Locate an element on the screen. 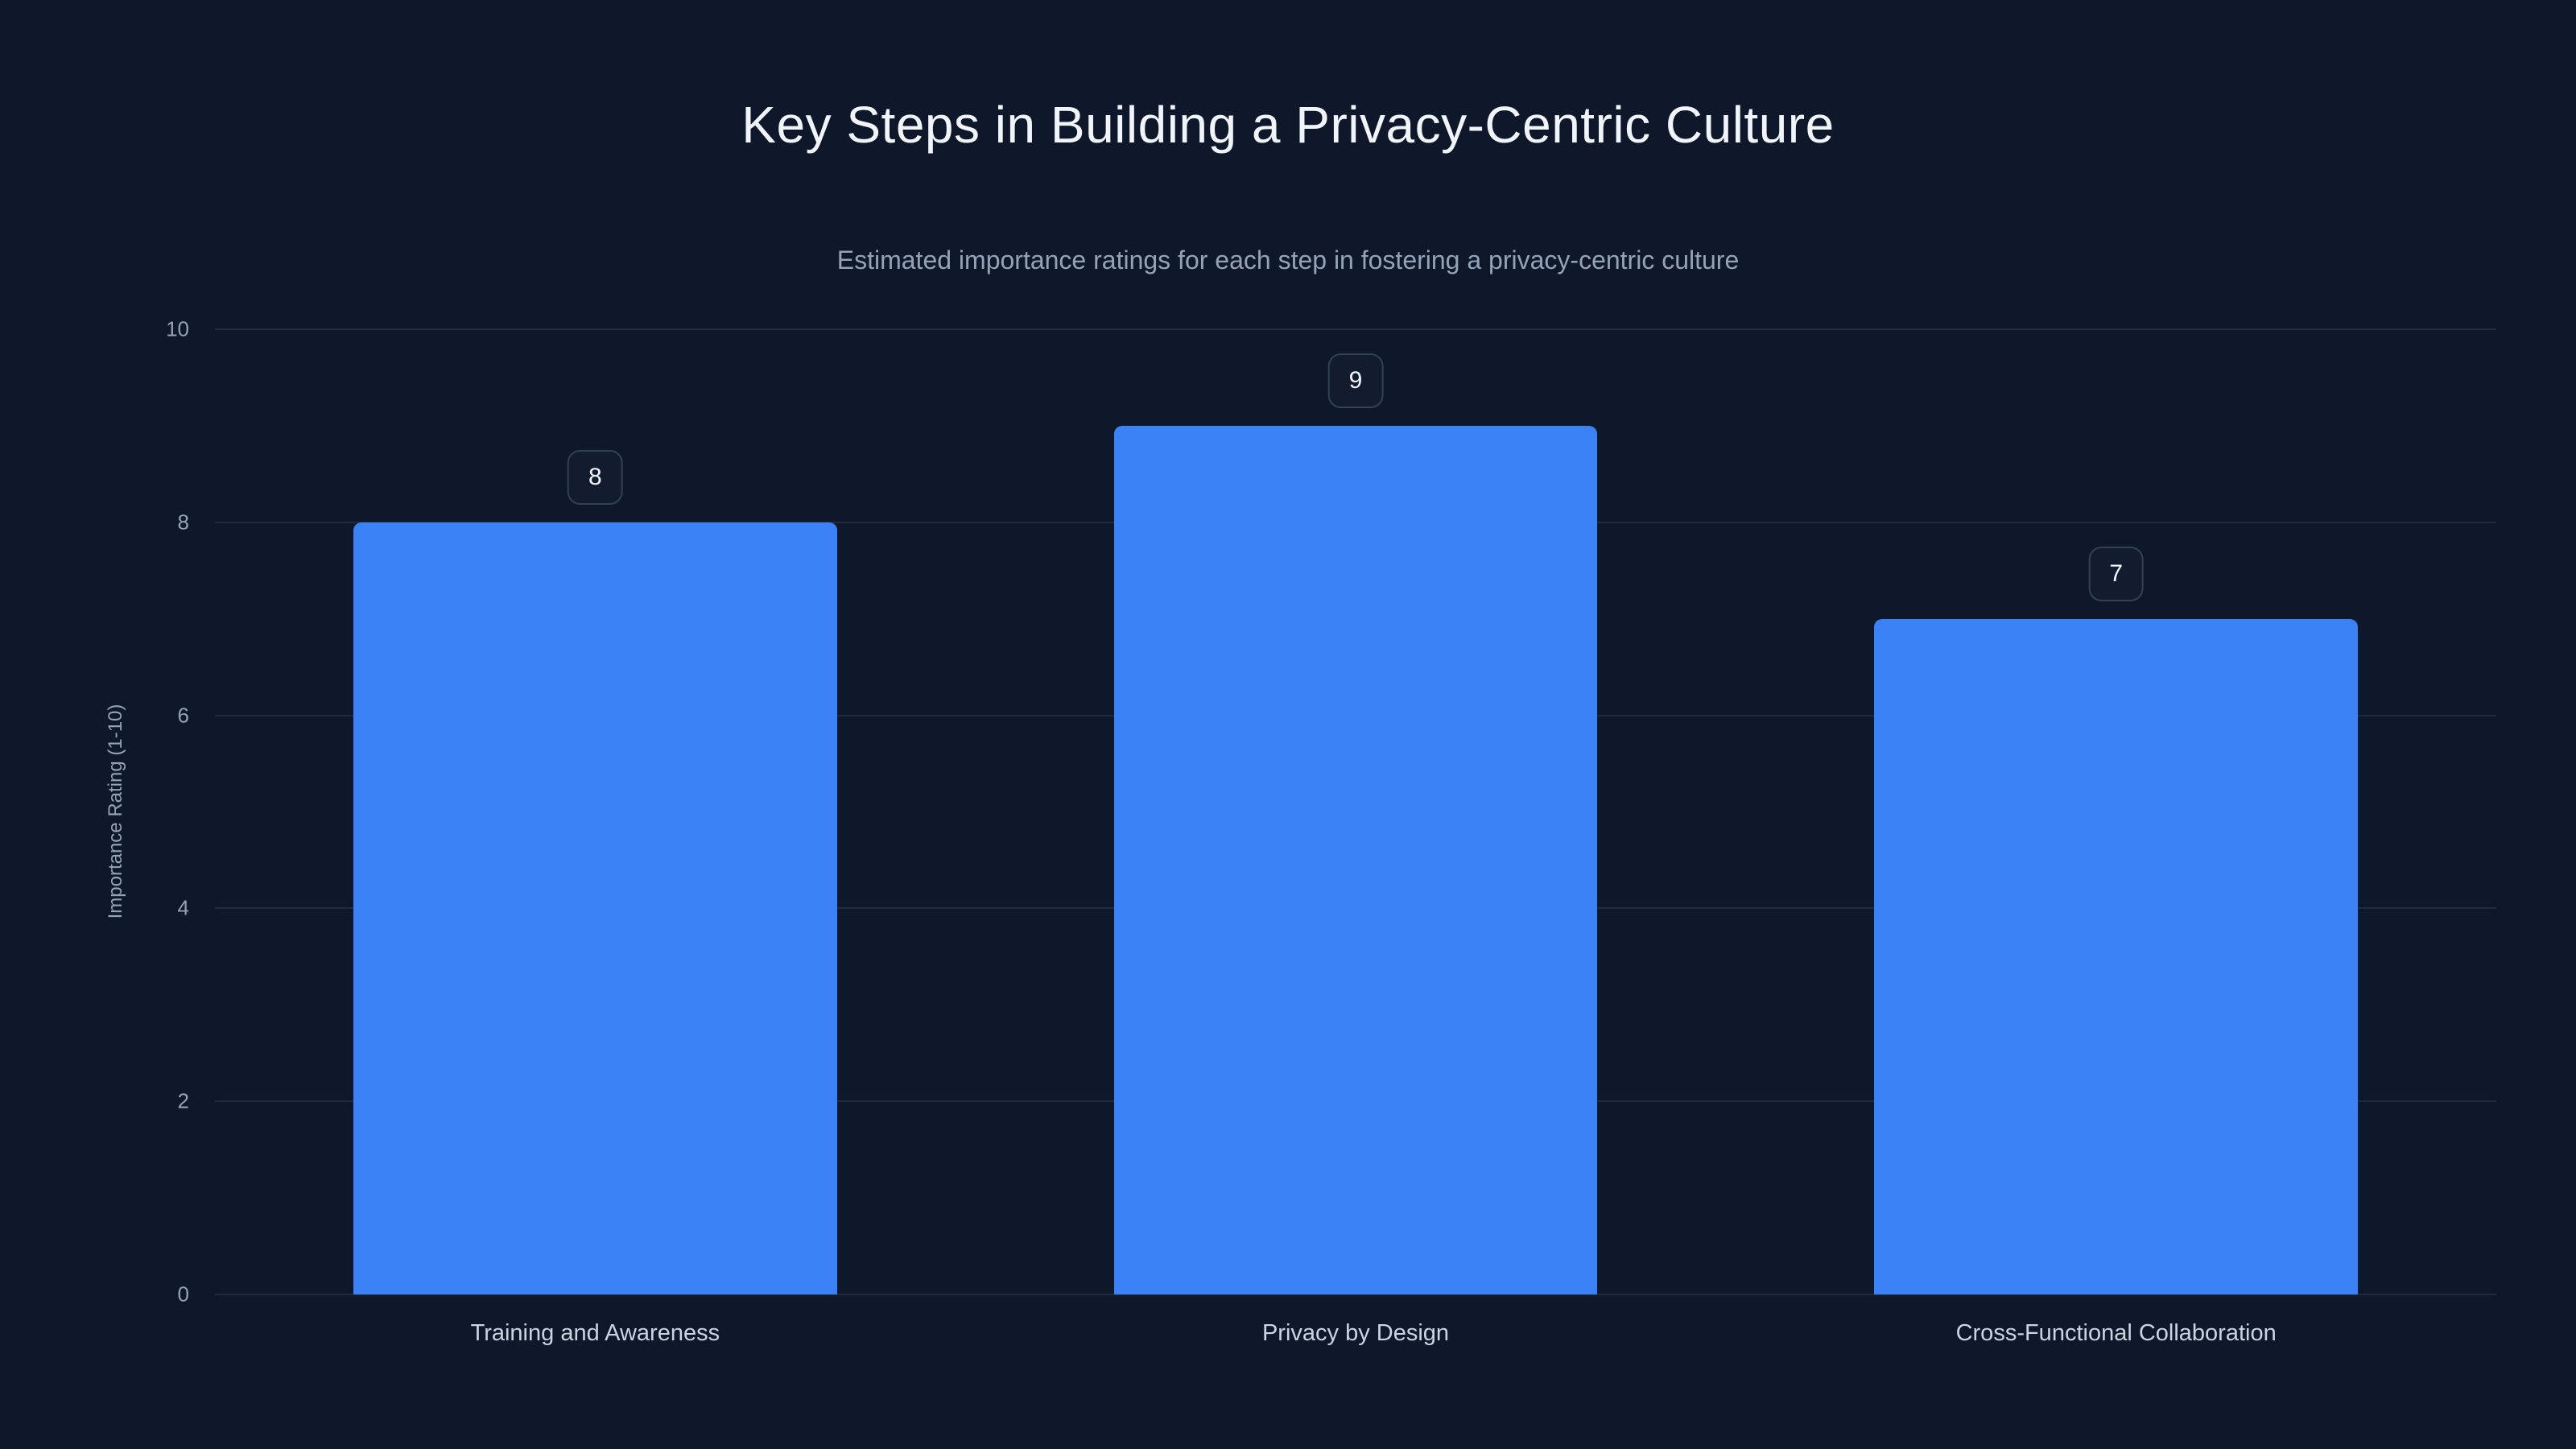 This screenshot has width=2576, height=1449. y-axis: 0 2 4 6 8 10 is located at coordinates (94, 812).